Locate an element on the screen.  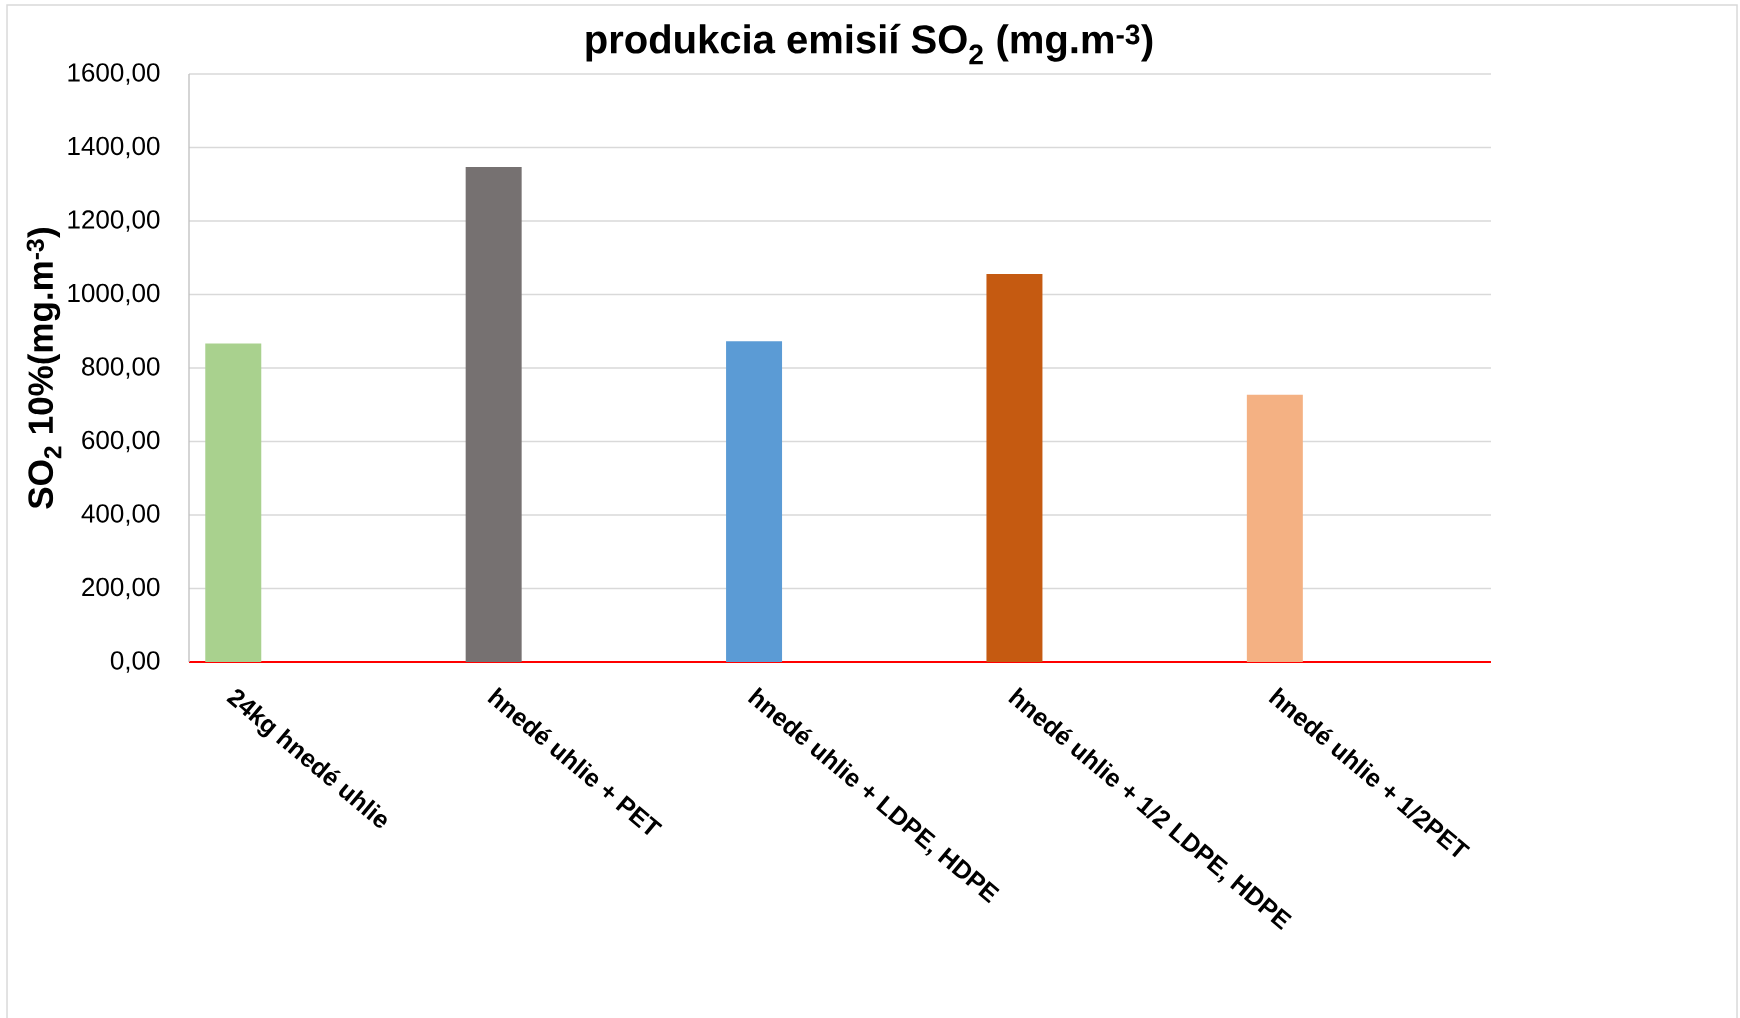
y-axis-title: SO$_{2}$ 10%(mg.m$^{-3}$) is located at coordinates (44, 368).